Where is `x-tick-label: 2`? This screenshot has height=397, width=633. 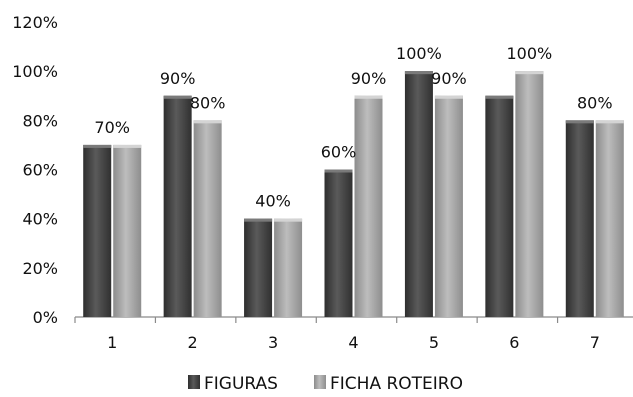 x-tick-label: 2 is located at coordinates (193, 342).